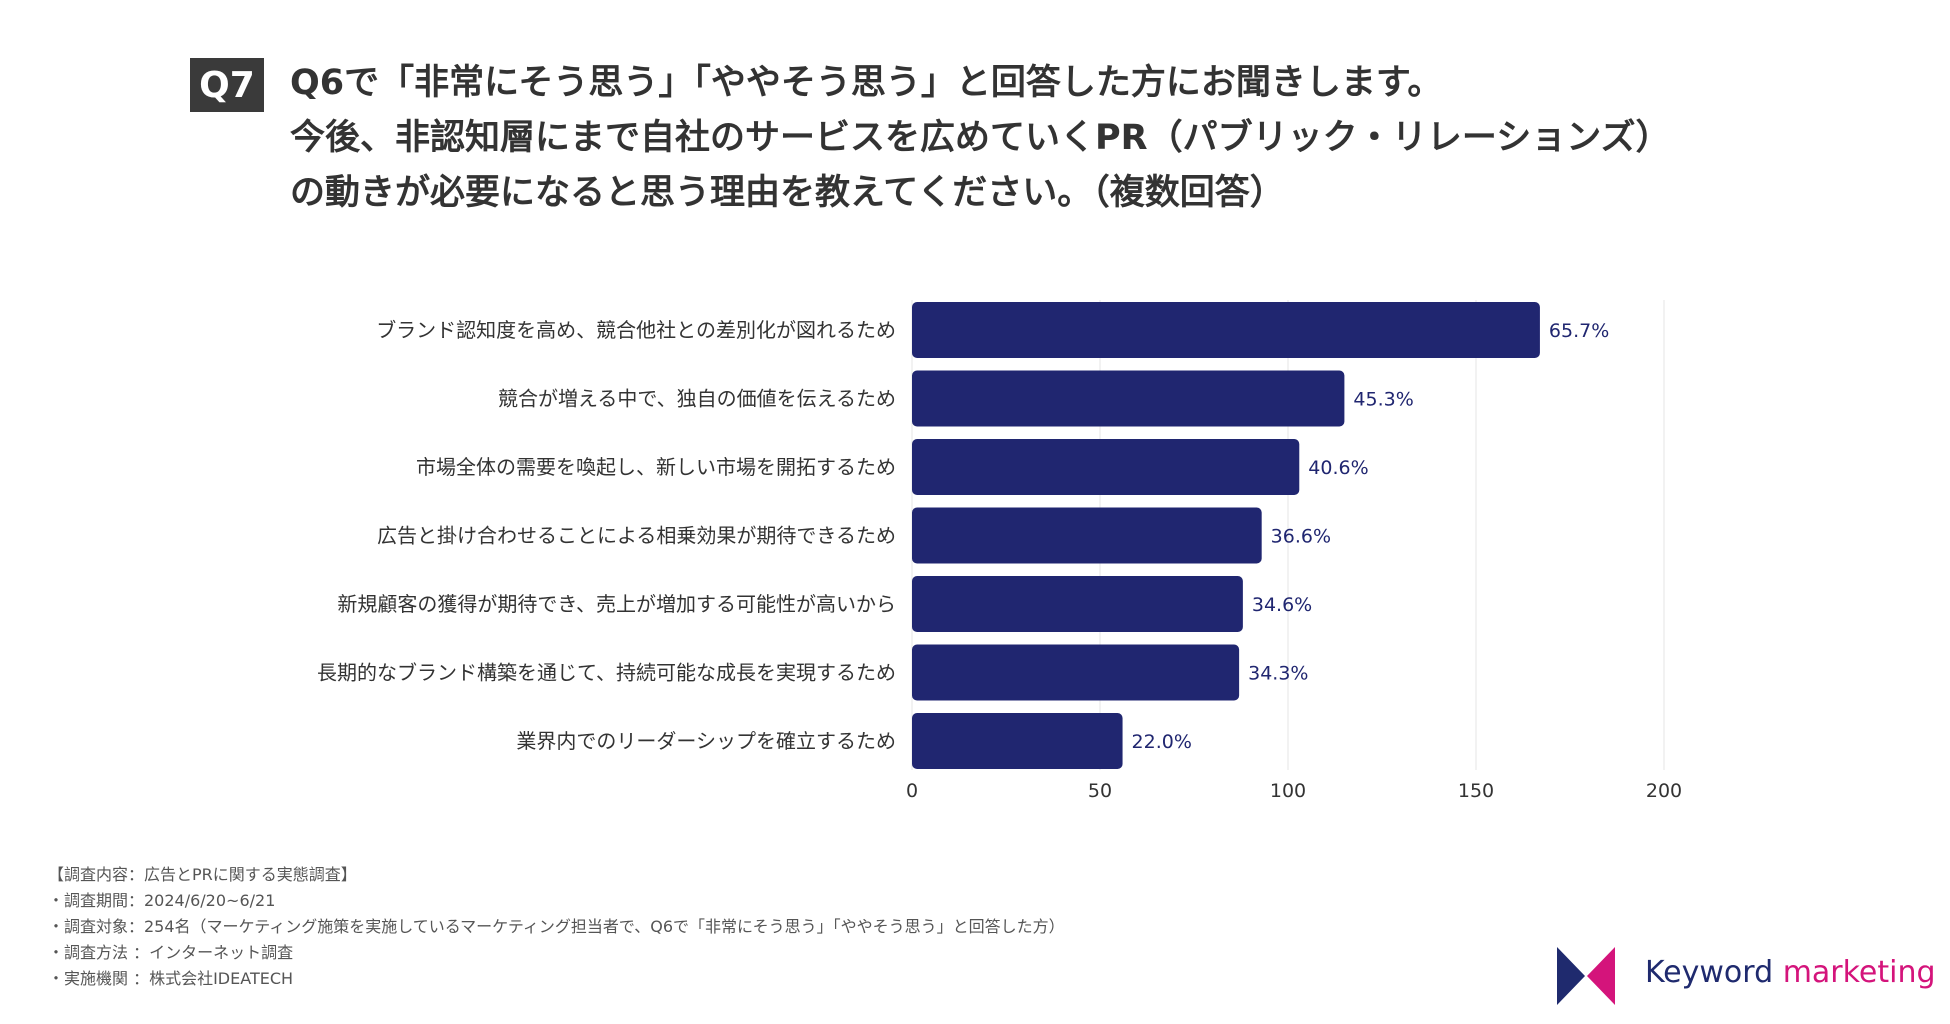 Image resolution: width=1950 pixels, height=1024 pixels. I want to click on category-label: 広告と掛け合わせることによる相乗効果が期待できるため, so click(636, 536).